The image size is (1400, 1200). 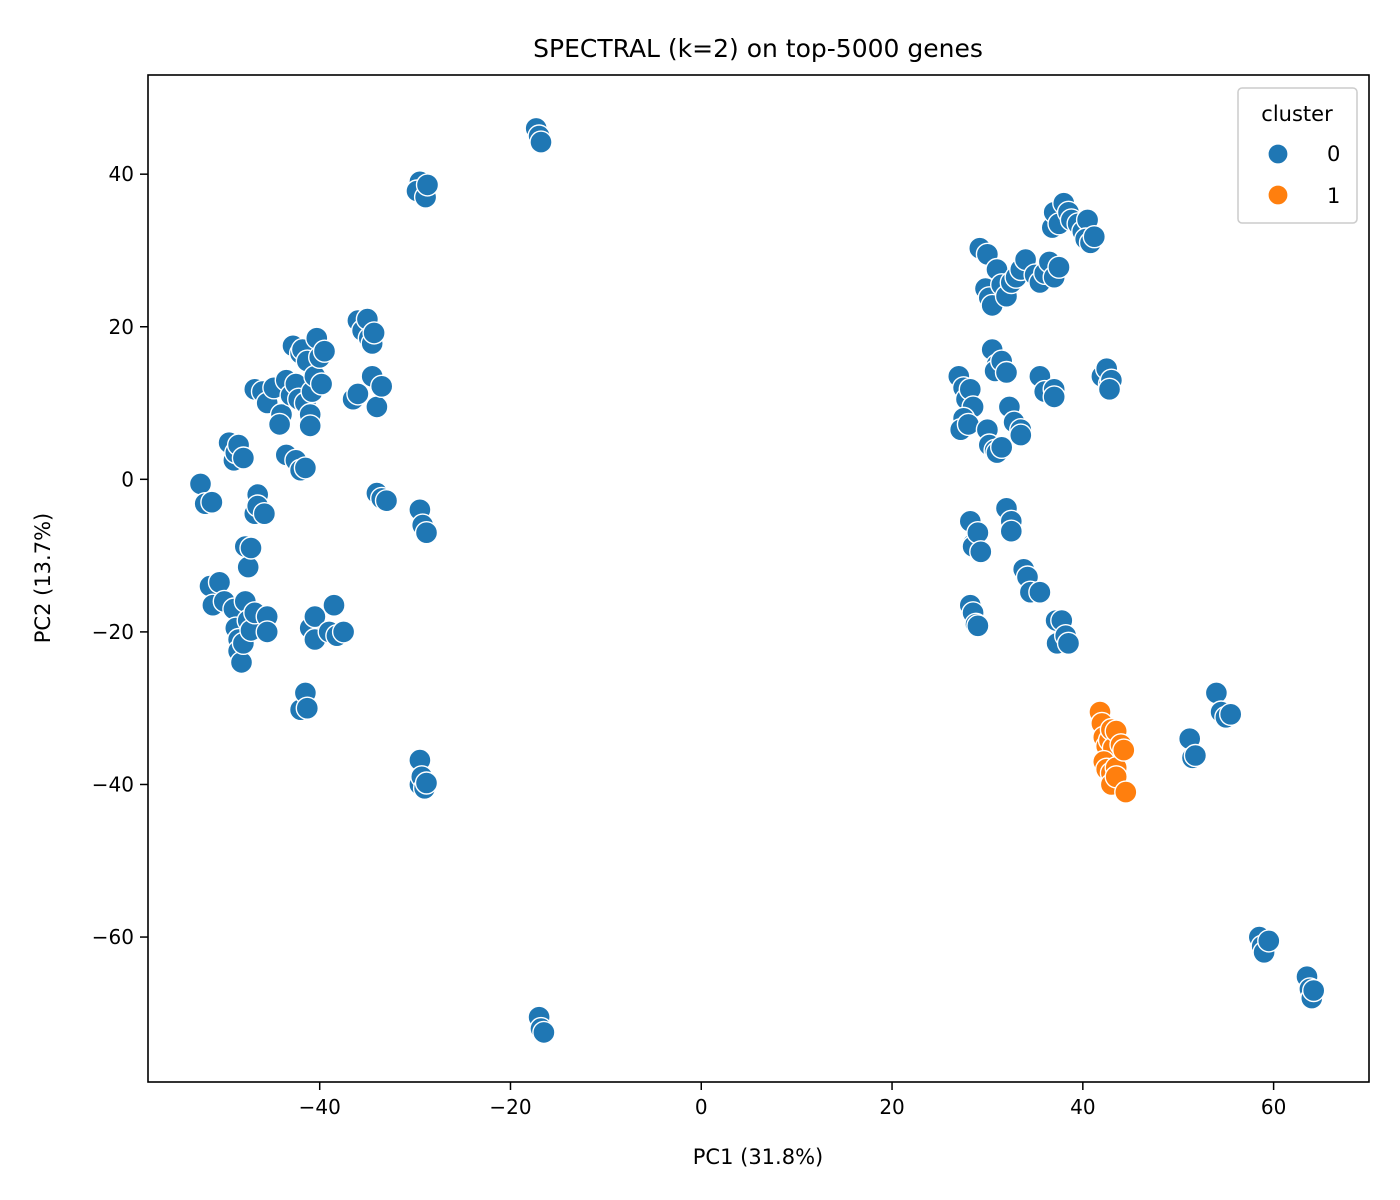 I want to click on x-tick-label-5: 60, so click(x=1273, y=1107).